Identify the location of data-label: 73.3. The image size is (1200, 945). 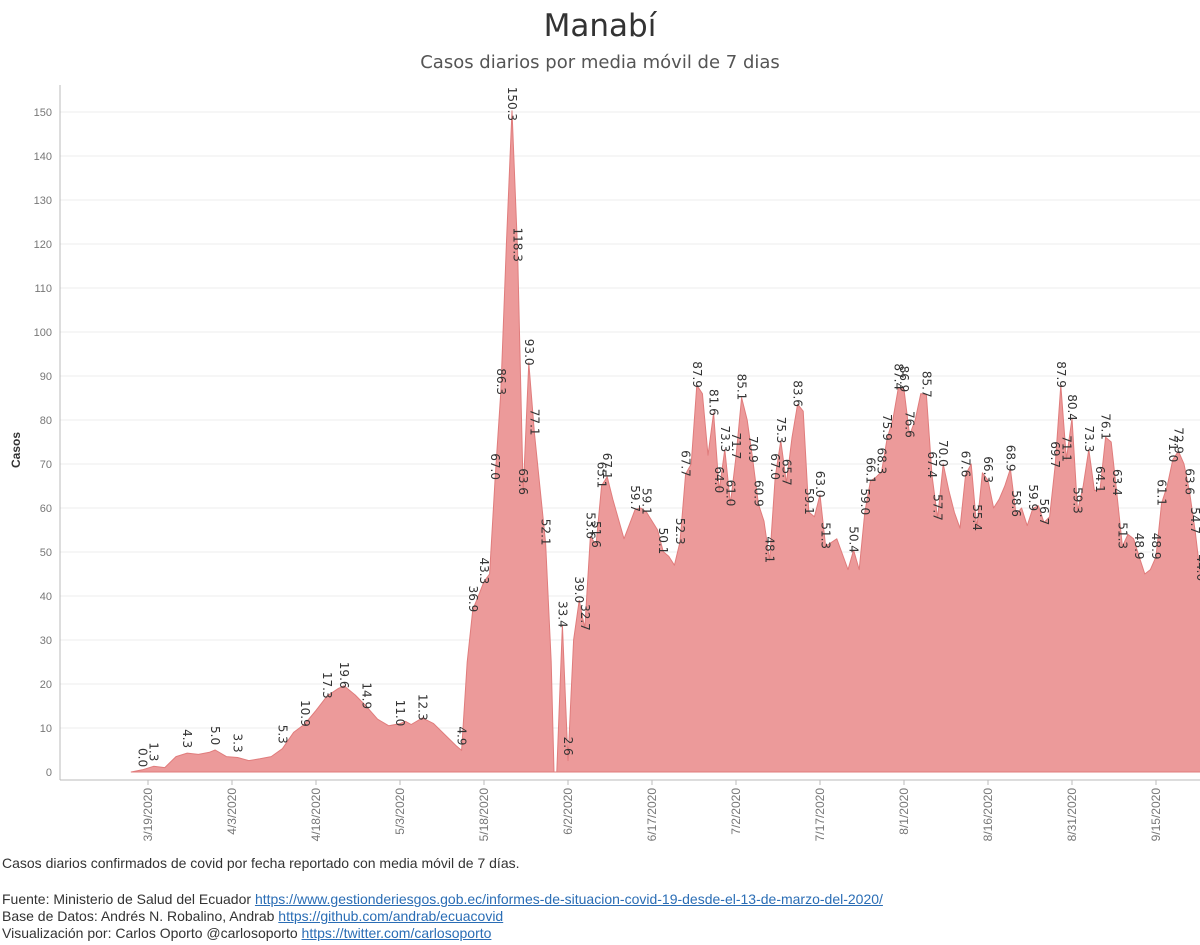
(725, 439).